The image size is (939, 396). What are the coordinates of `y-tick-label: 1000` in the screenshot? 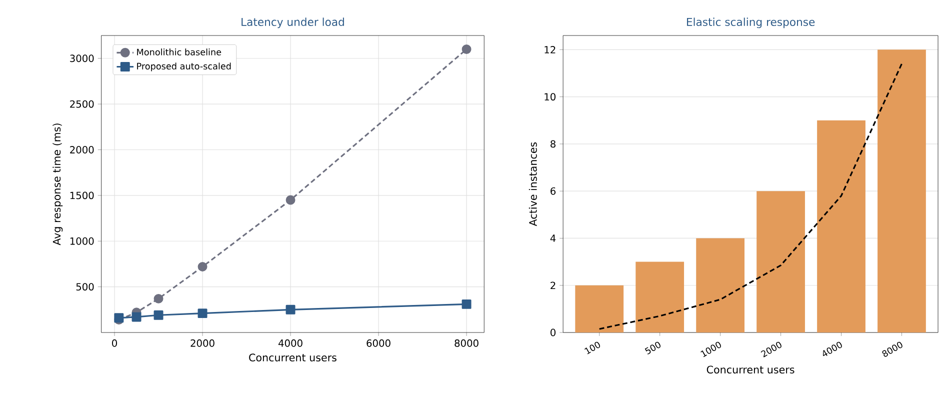 It's located at (82, 242).